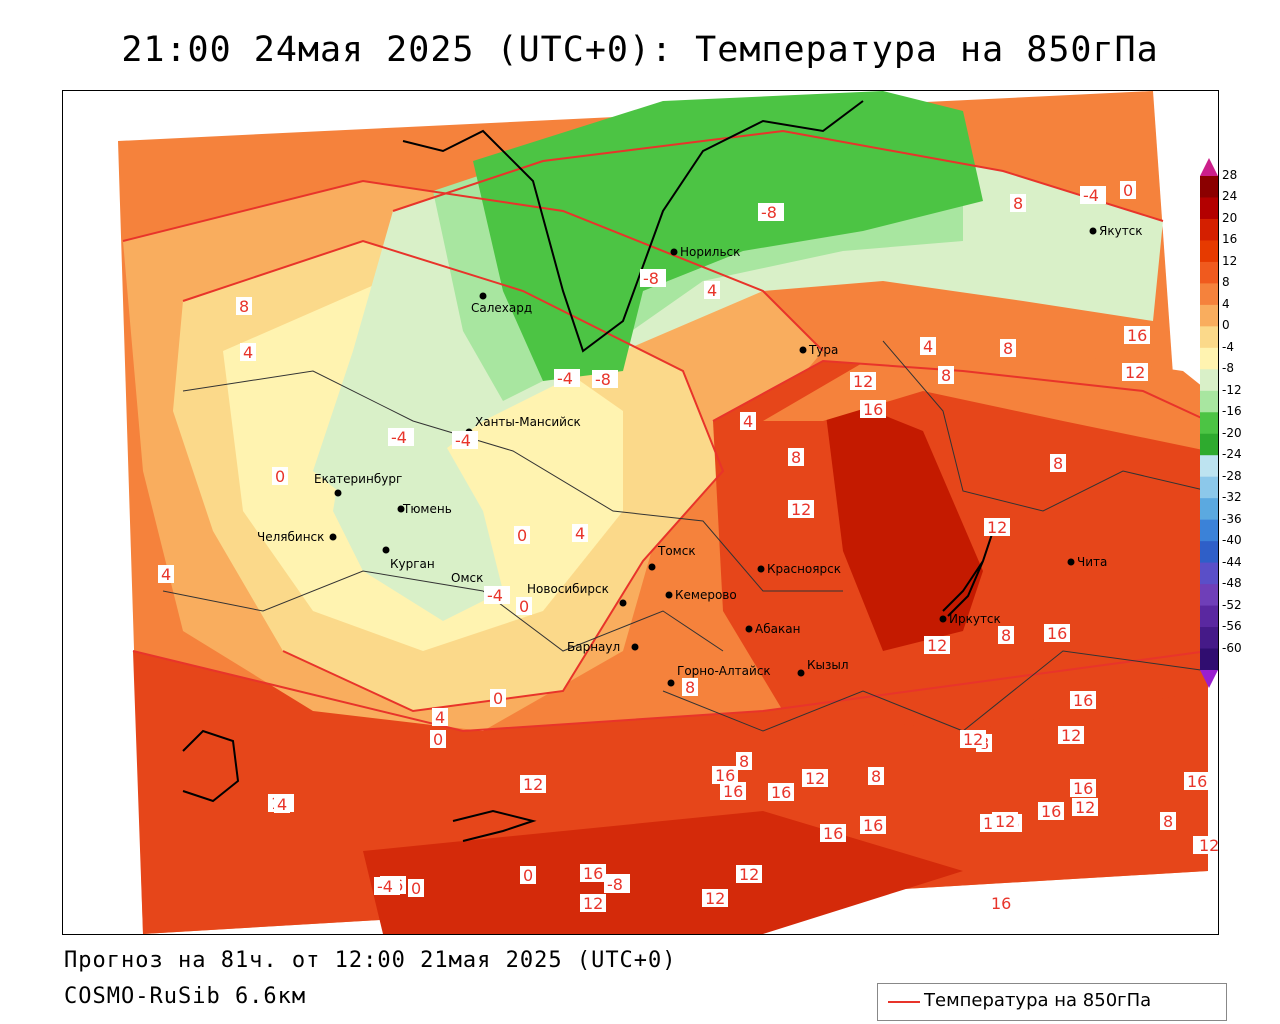  I want to click on city-label: Красноярск, so click(804, 569).